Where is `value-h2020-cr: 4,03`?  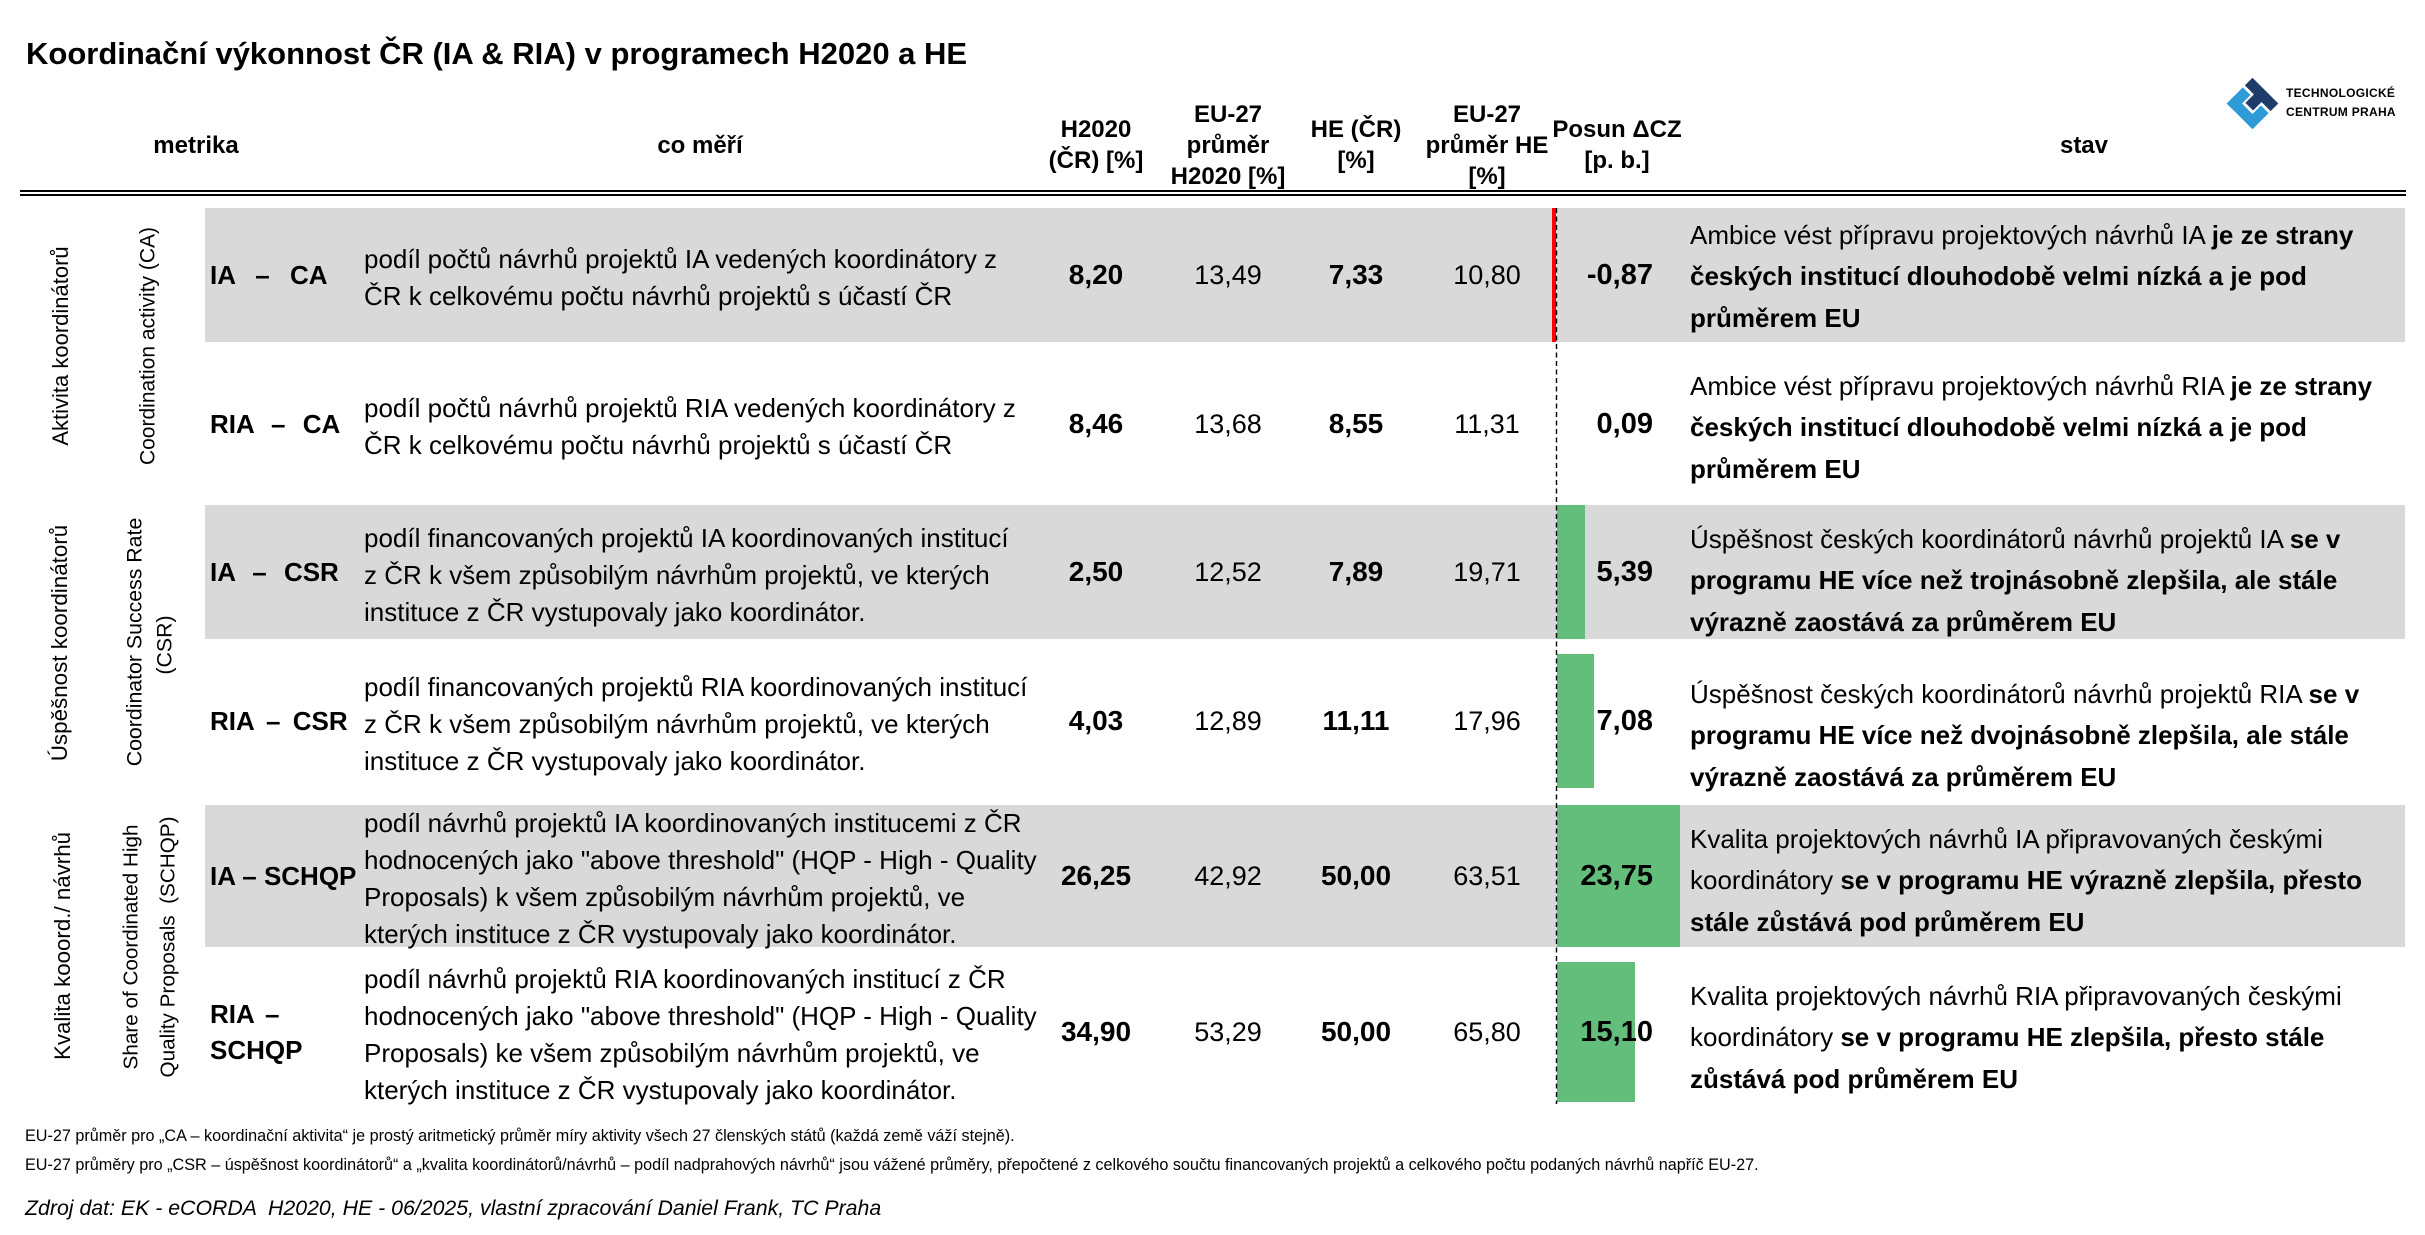 value-h2020-cr: 4,03 is located at coordinates (1096, 720).